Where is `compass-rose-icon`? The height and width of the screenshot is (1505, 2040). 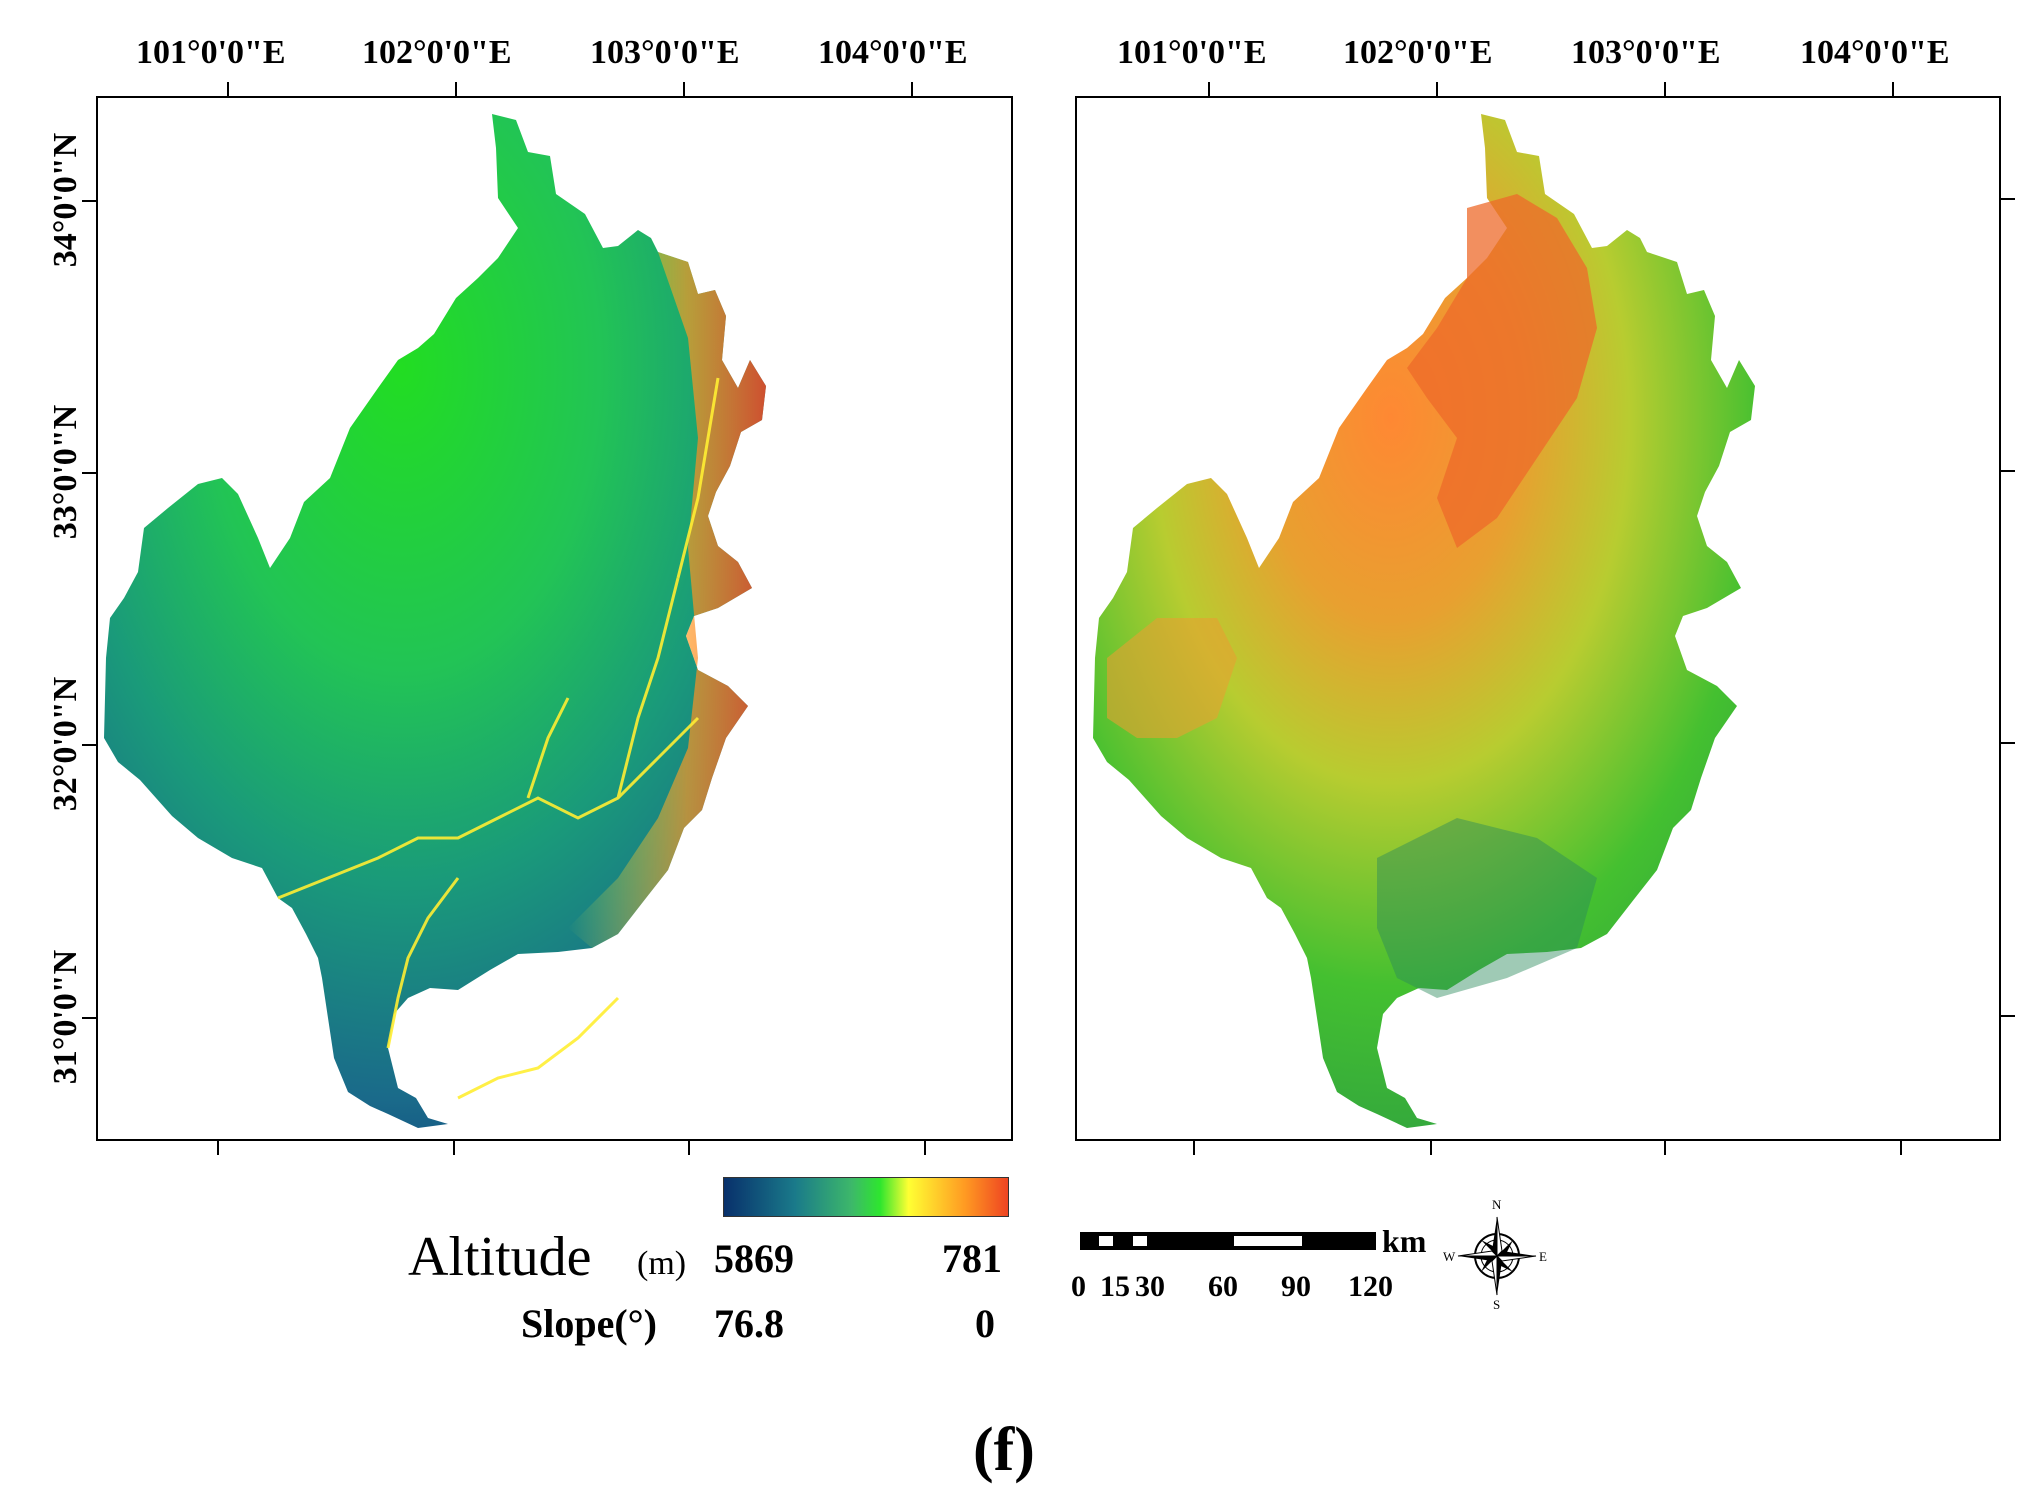
compass-rose-icon is located at coordinates (1497, 1256).